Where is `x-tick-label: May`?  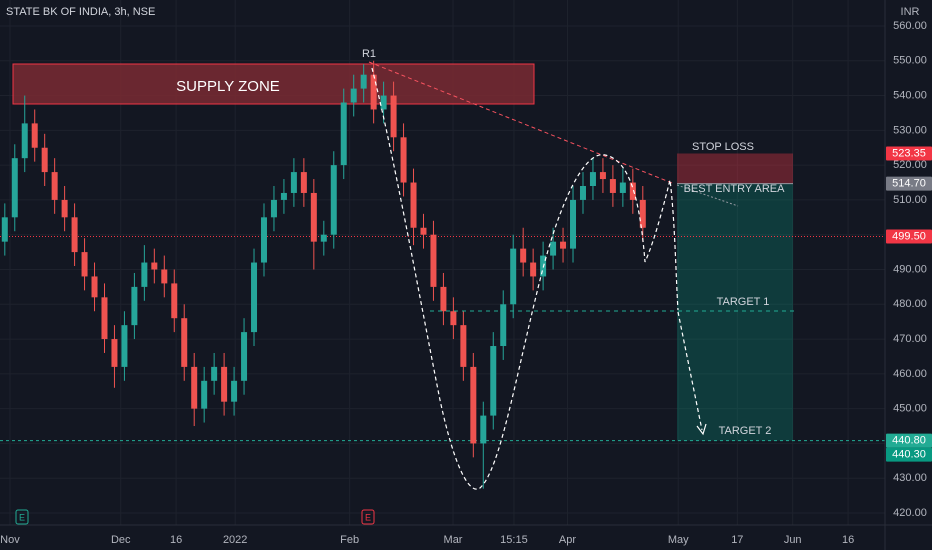 x-tick-label: May is located at coordinates (678, 540).